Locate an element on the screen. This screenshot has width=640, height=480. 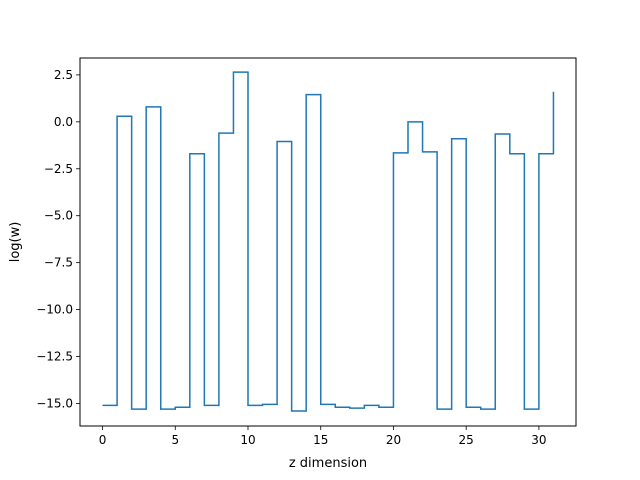
x-tick-label: 20 is located at coordinates (393, 440).